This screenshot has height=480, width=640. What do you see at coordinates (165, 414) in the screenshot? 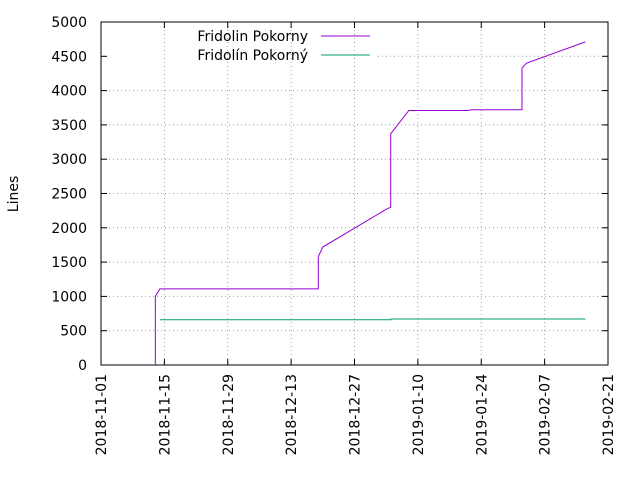
I see `x-tick-label: 2018-11-15` at bounding box center [165, 414].